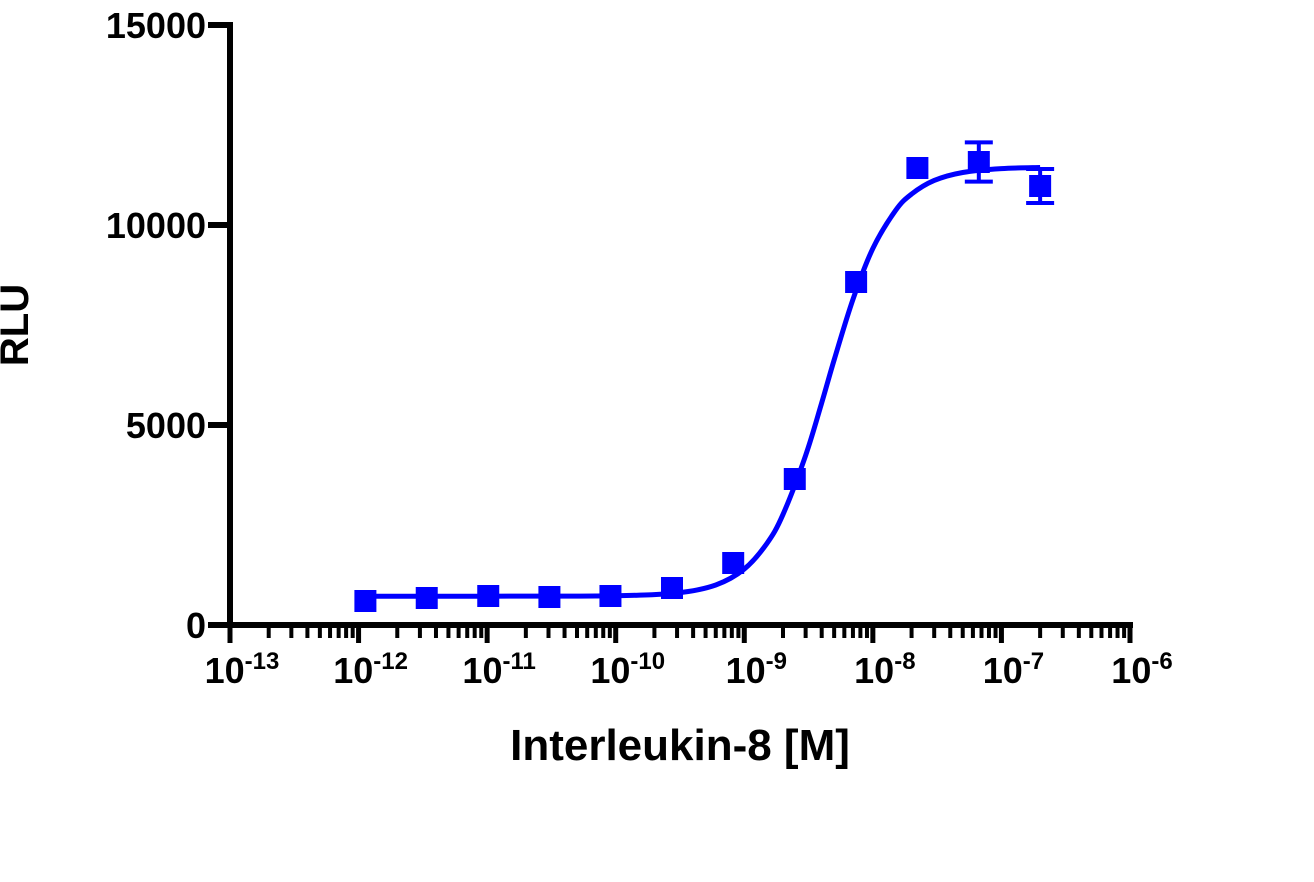  I want to click on x-tick-label: 10⁻¹², so click(370, 669).